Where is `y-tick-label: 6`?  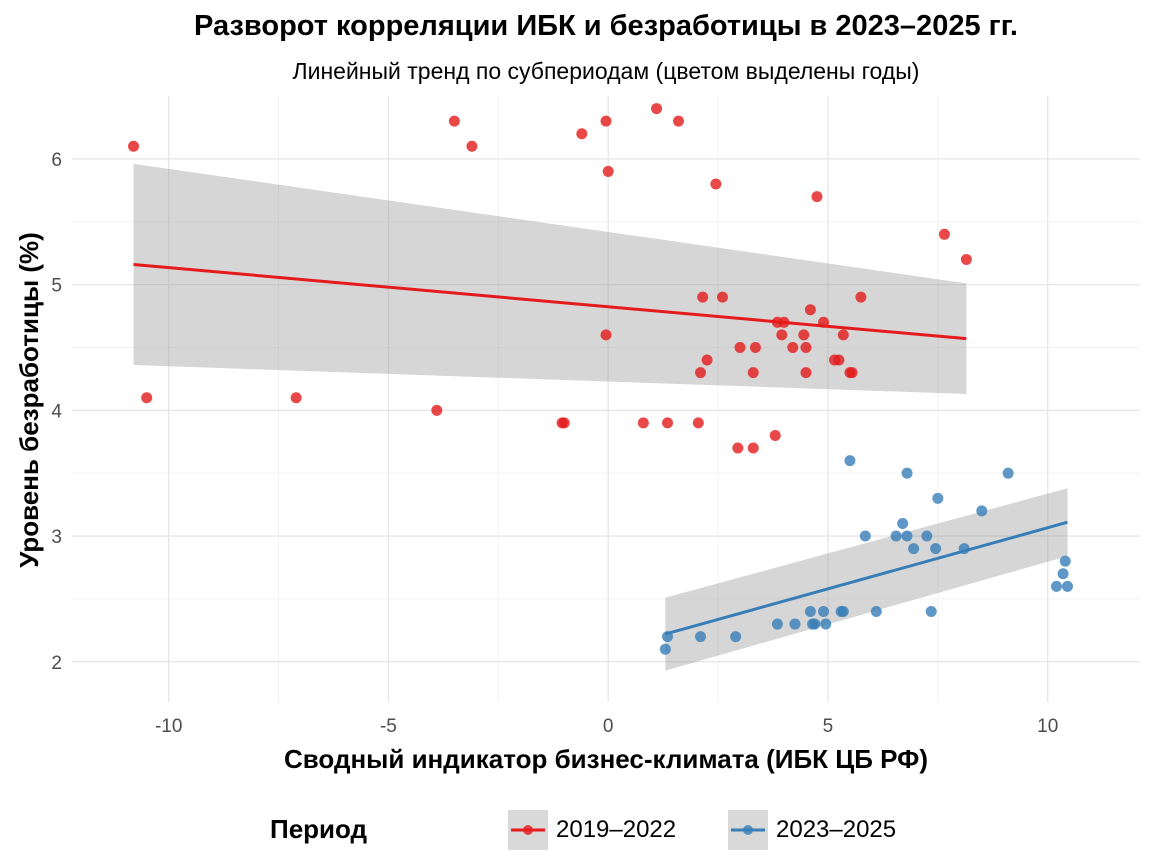 y-tick-label: 6 is located at coordinates (56, 160).